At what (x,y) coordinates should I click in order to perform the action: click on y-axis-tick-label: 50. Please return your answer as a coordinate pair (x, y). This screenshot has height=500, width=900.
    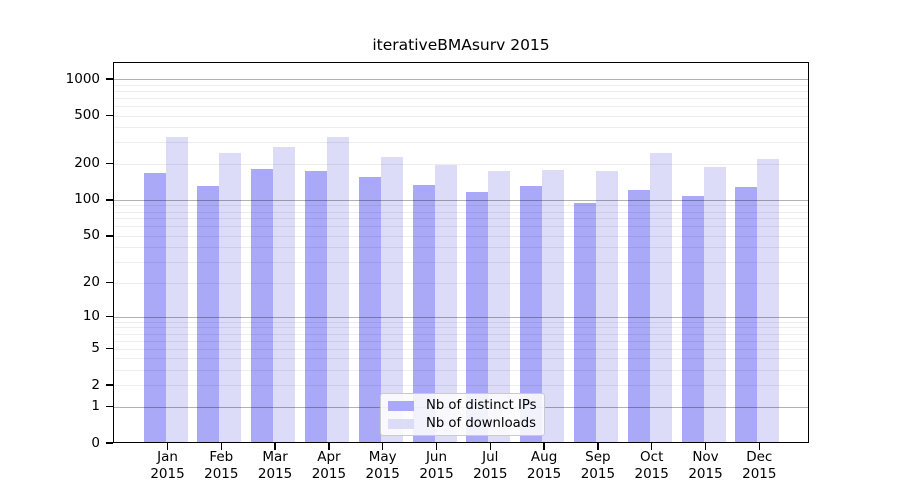
    Looking at the image, I should click on (91, 235).